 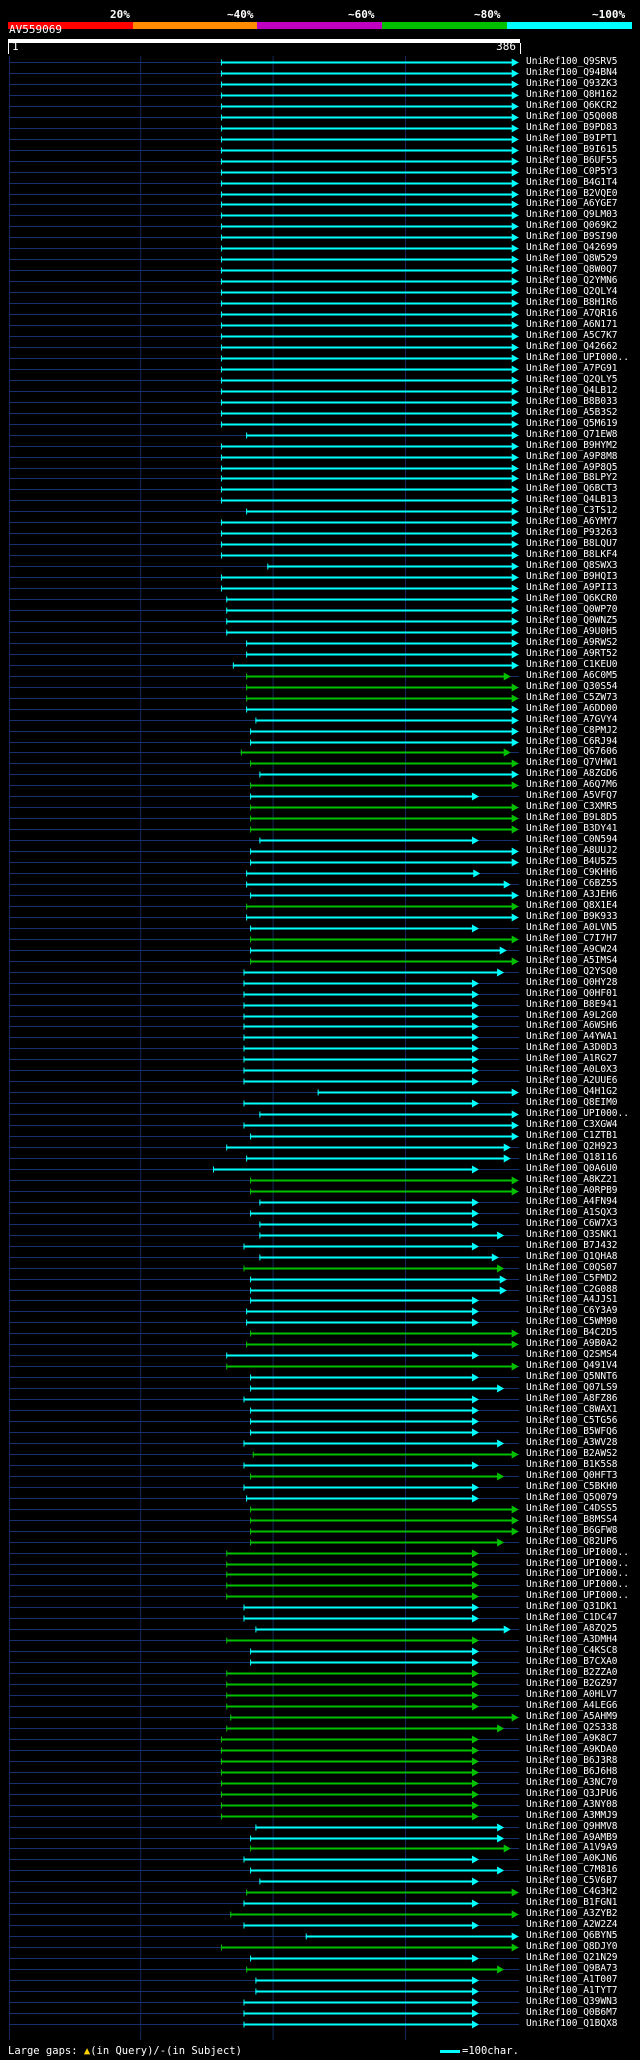 What do you see at coordinates (572, 258) in the screenshot?
I see `hit-label: UniRef100_Q8W529` at bounding box center [572, 258].